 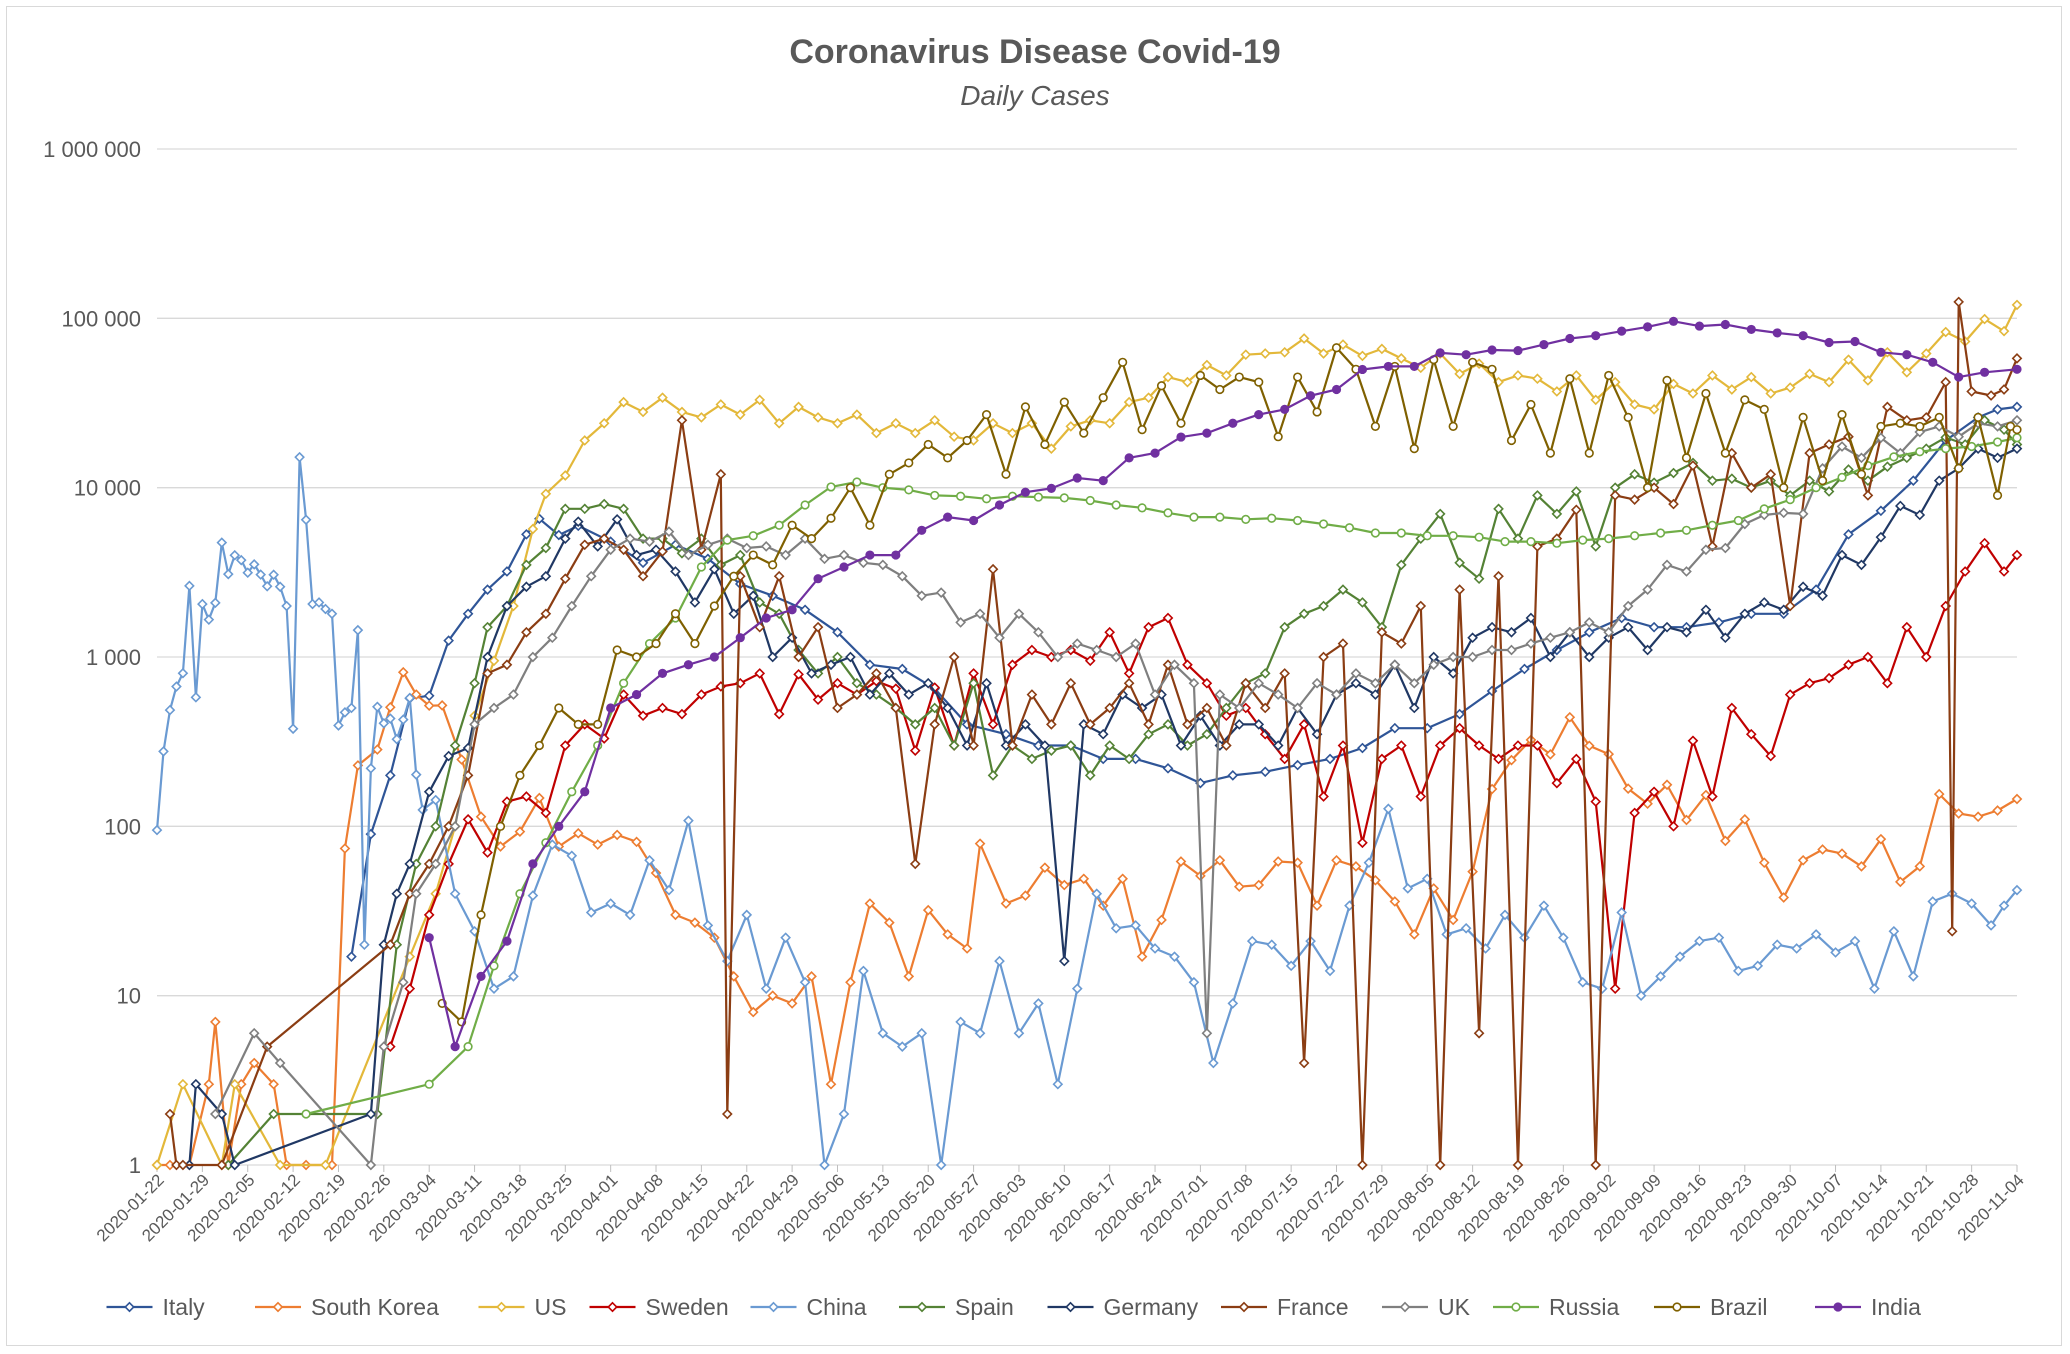 I want to click on legend-item-uk: UK, so click(x=1426, y=1307).